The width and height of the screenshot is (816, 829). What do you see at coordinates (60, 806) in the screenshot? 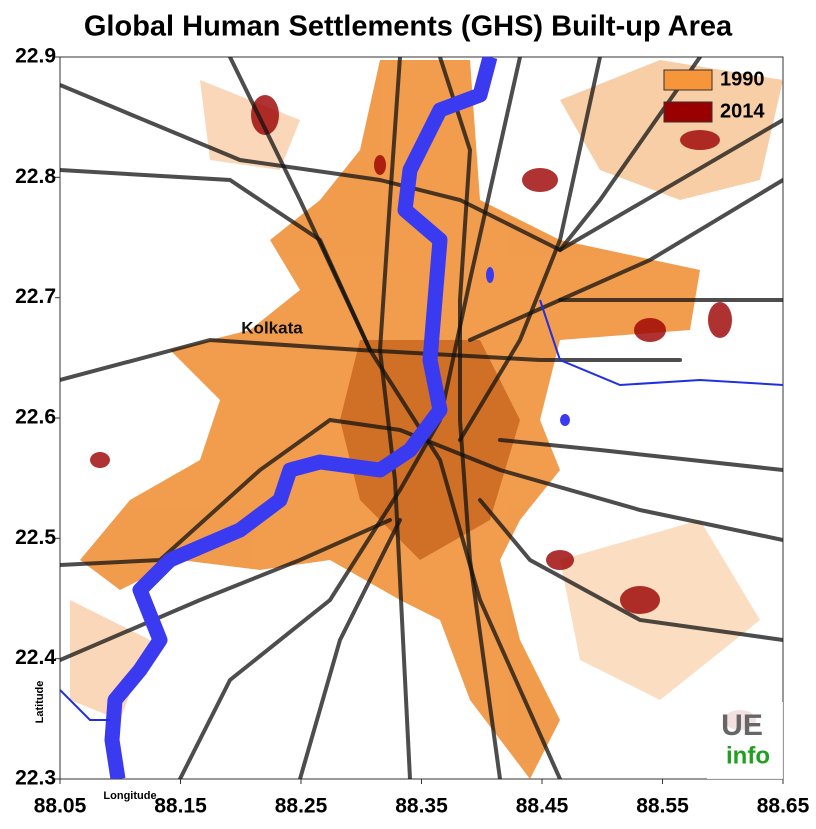
I see `x-tick-label: 88.05` at bounding box center [60, 806].